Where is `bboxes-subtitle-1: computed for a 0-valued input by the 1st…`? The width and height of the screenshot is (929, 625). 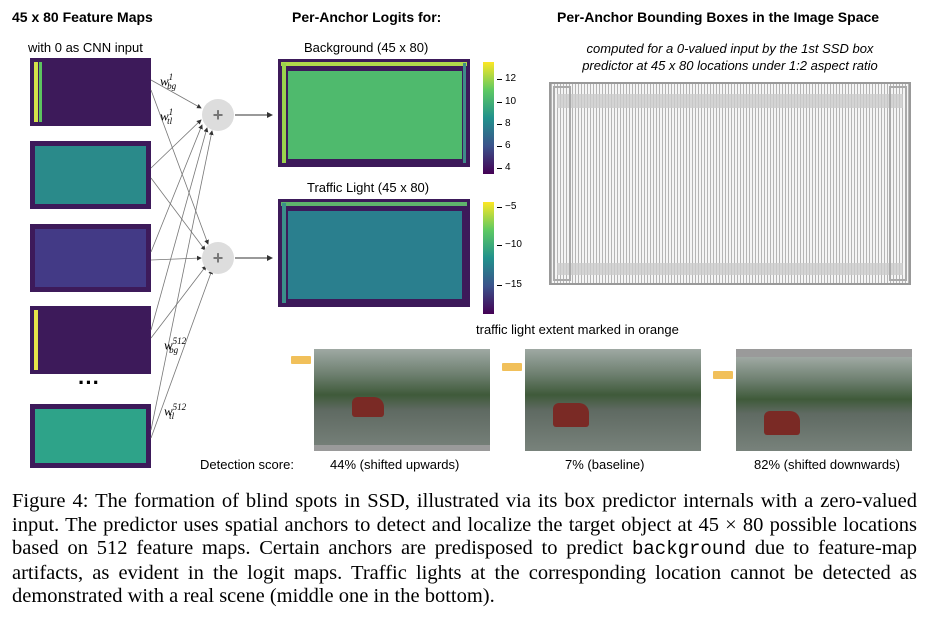 bboxes-subtitle-1: computed for a 0-valued input by the 1st… is located at coordinates (730, 48).